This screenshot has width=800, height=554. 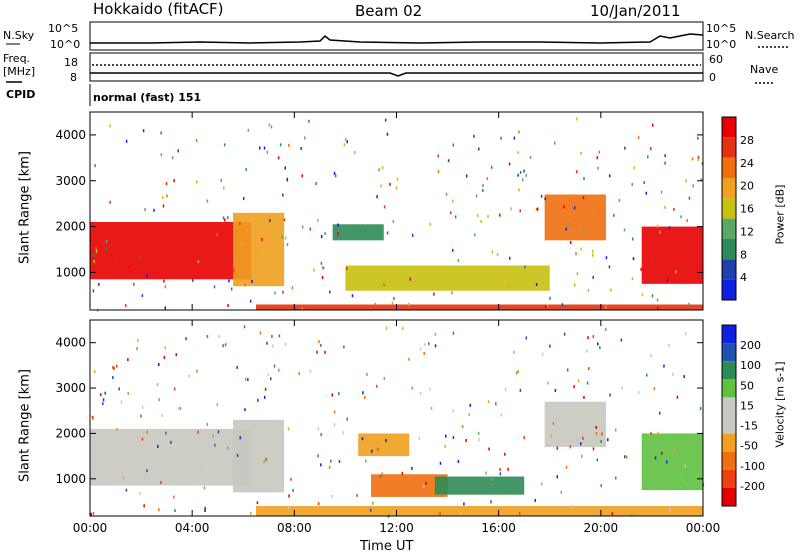 What do you see at coordinates (703, 528) in the screenshot?
I see `time-xtick-label: 00:00` at bounding box center [703, 528].